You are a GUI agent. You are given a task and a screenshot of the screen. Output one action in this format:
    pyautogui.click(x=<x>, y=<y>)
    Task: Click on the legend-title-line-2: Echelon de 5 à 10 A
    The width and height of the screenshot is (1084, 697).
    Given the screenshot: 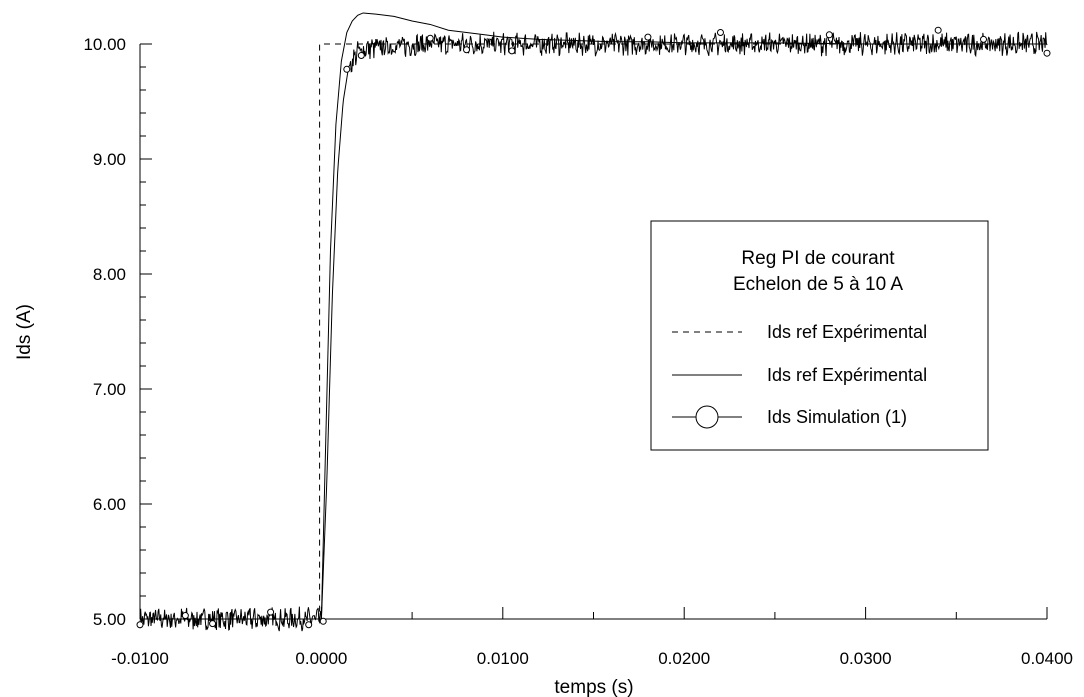 What is the action you would take?
    pyautogui.click(x=818, y=284)
    